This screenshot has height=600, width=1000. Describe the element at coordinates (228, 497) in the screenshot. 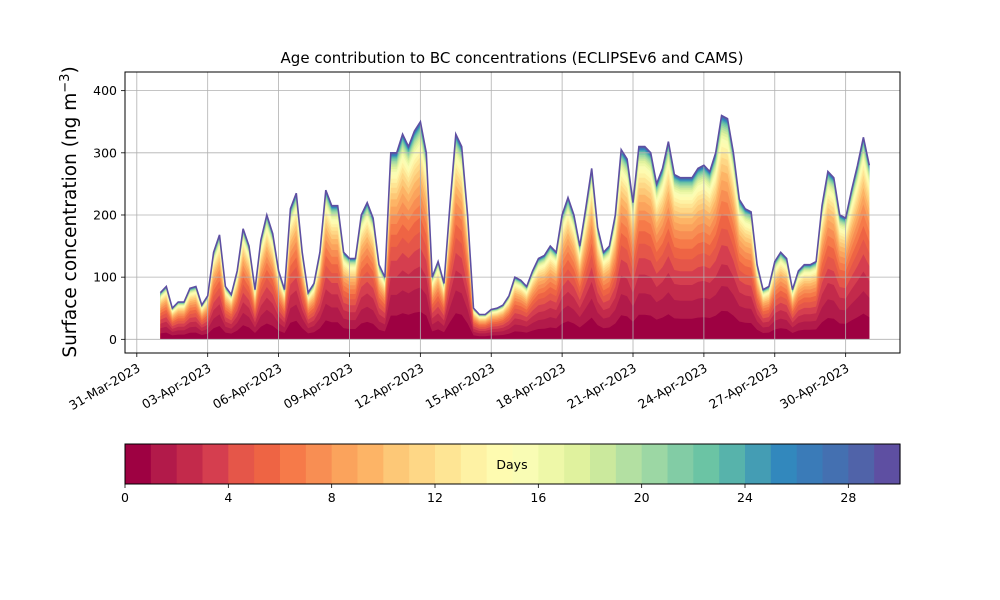

I see `colorbar-tick-label: 4` at that location.